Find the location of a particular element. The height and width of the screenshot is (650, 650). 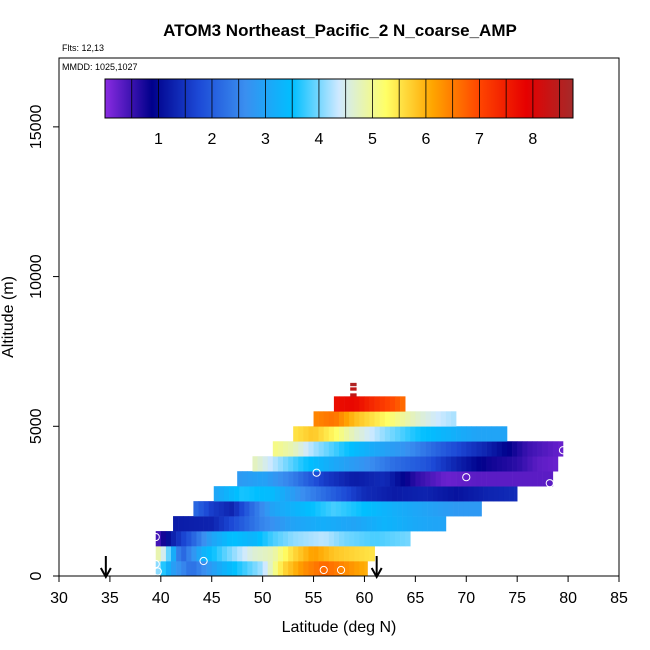

chart-title: ATOM3 Northeast_Pacific_2 N_coarse_AMP is located at coordinates (340, 30).